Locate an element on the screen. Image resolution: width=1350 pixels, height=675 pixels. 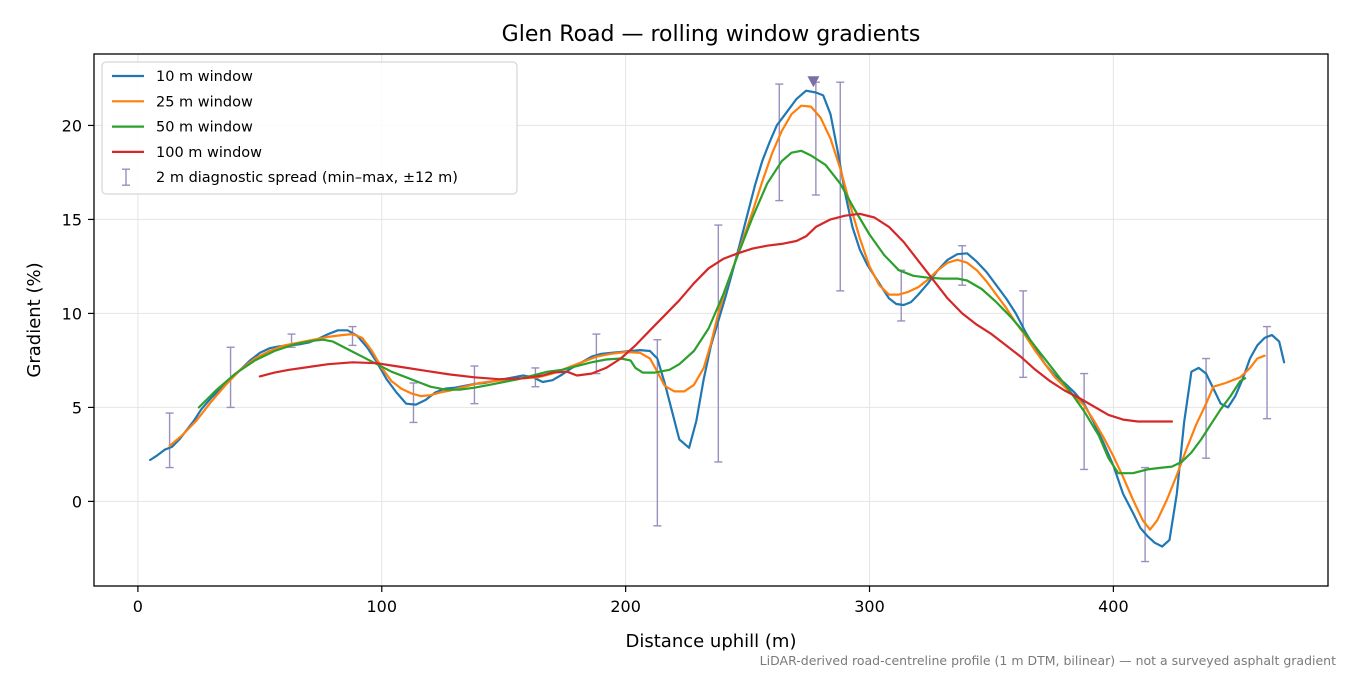
legend-label-error-bars: 2 m diagnostic spread (min–max, ±12 m) is located at coordinates (307, 178).